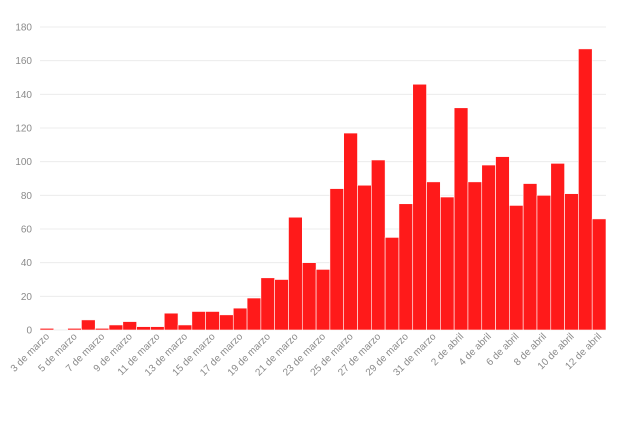  I want to click on y-tick-label: 120, so click(23, 129).